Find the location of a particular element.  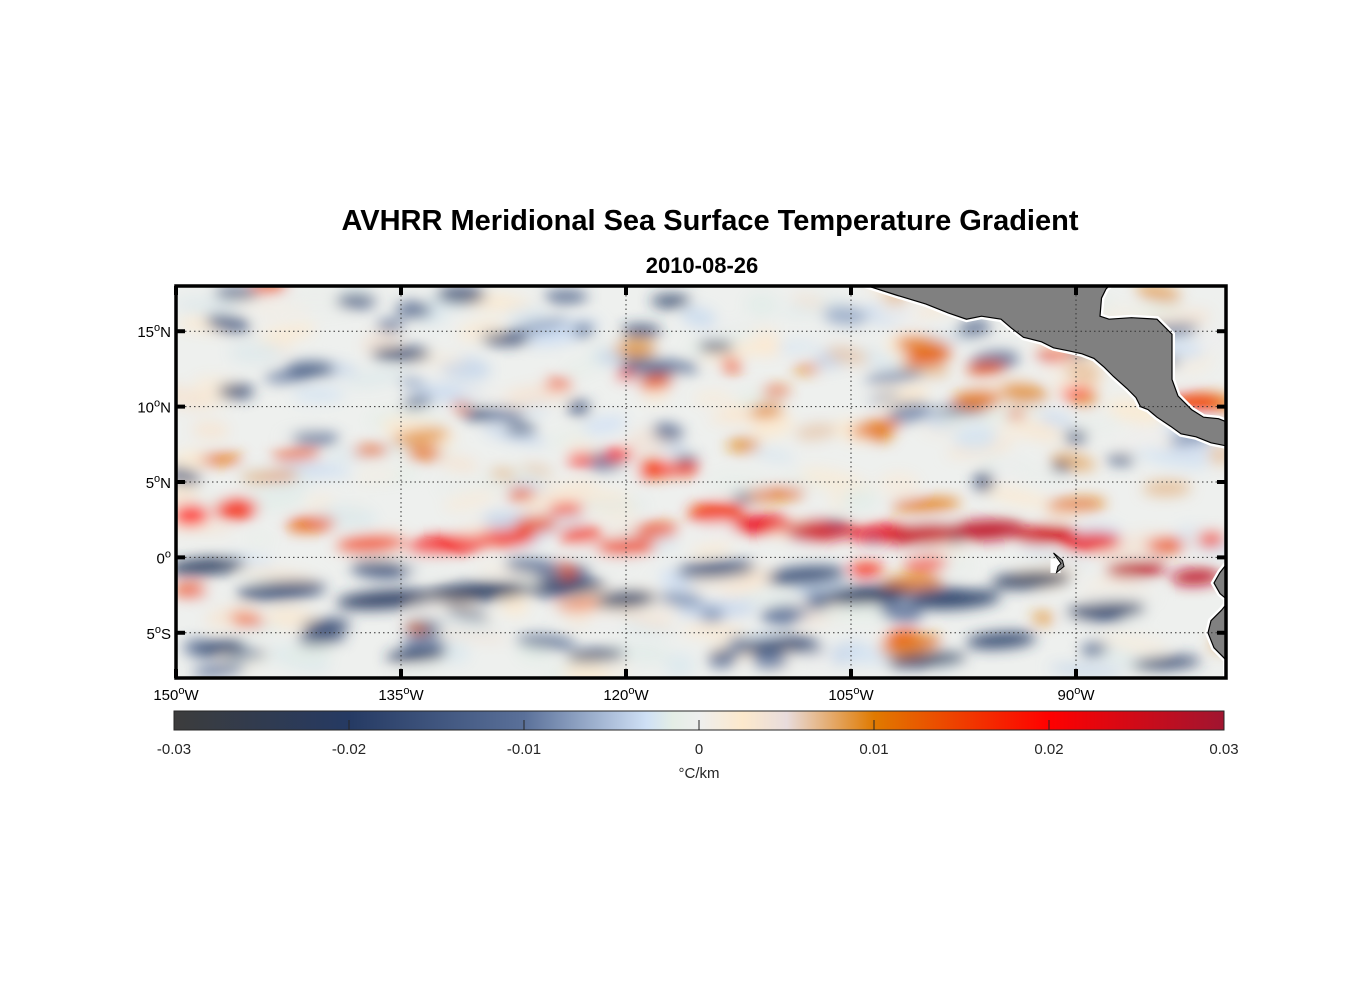

colorbar-tick-label: 0.02 is located at coordinates (1048, 749).